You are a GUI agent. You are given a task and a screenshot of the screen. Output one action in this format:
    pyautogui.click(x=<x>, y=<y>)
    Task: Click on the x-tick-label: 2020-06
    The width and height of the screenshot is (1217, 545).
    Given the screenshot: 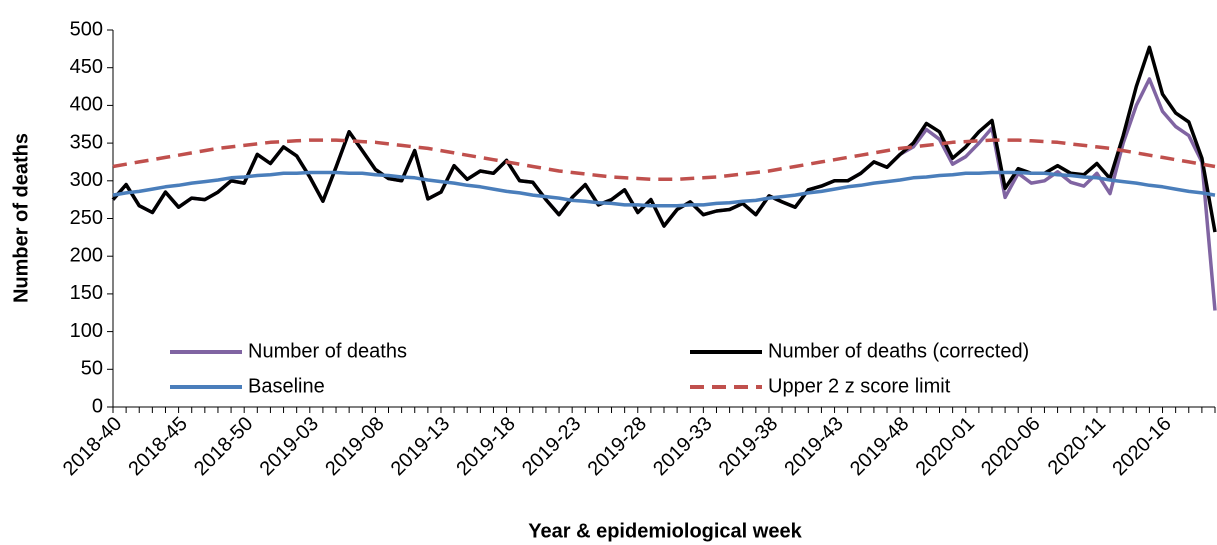 What is the action you would take?
    pyautogui.click(x=1010, y=446)
    